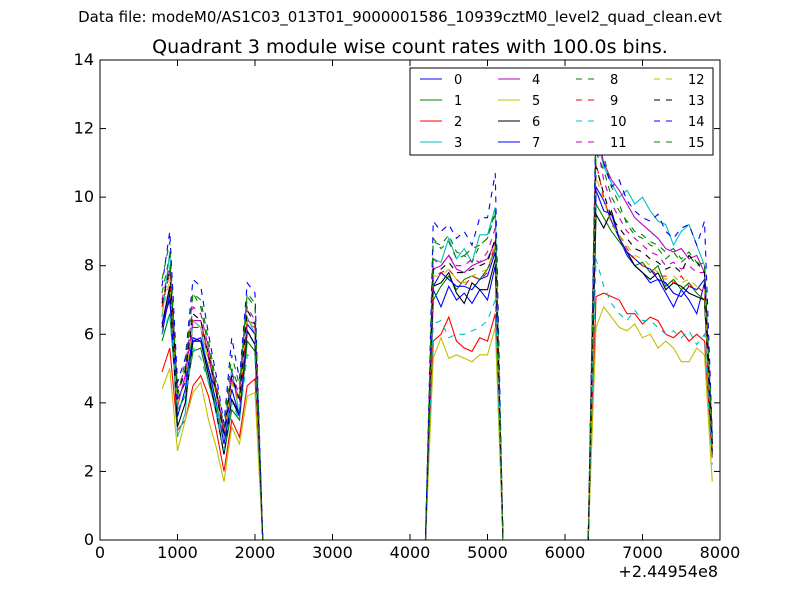 This screenshot has height=600, width=800. What do you see at coordinates (618, 122) in the screenshot?
I see `legend-label-10: 10` at bounding box center [618, 122].